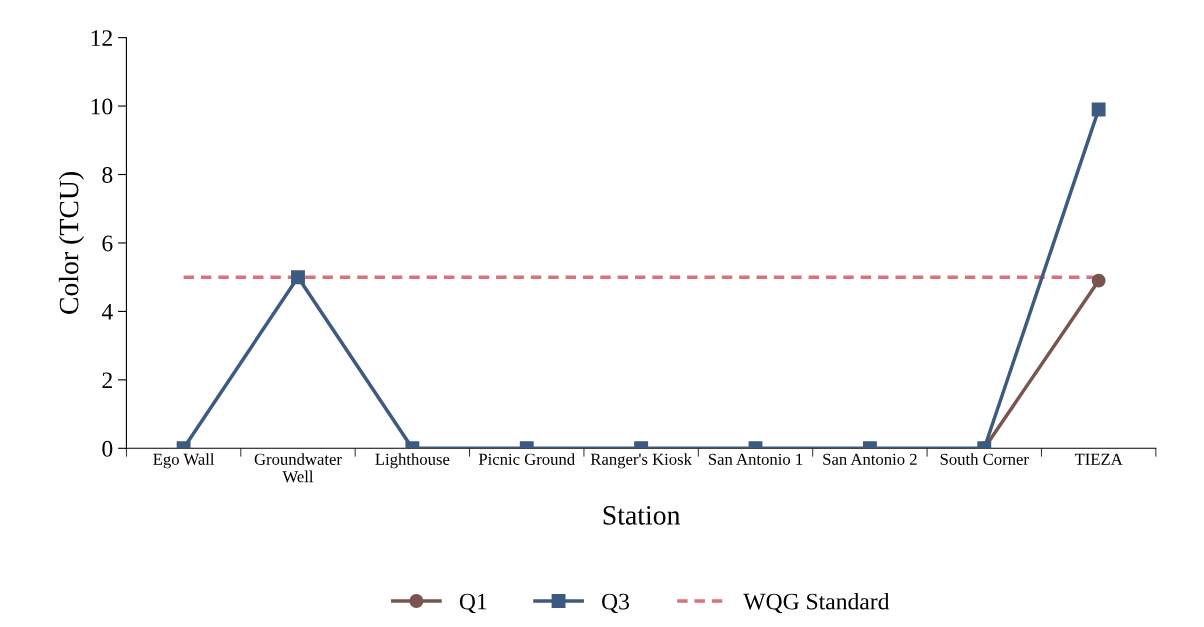  I want to click on y-axis-title: Color (TCU), so click(71, 243).